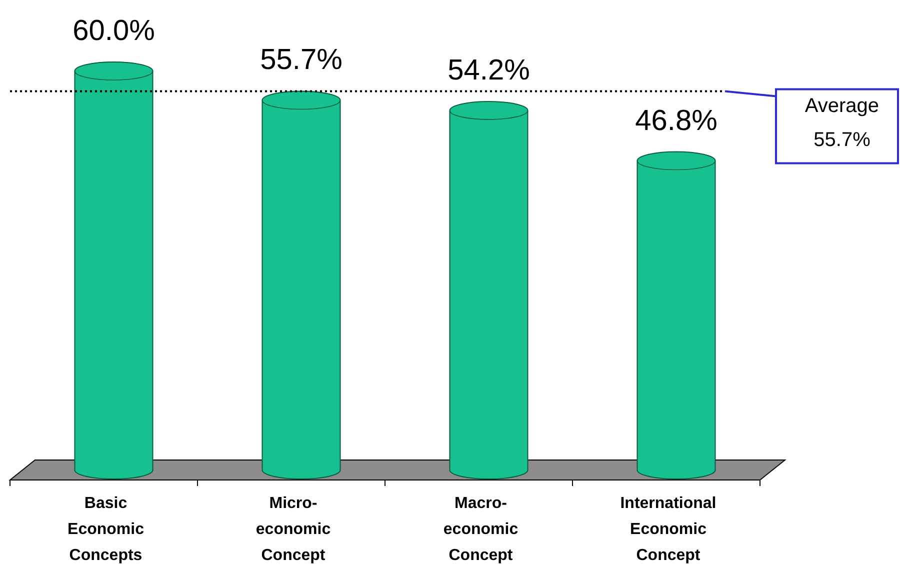  Describe the element at coordinates (676, 120) in the screenshot. I see `data-label: 46.8%` at that location.